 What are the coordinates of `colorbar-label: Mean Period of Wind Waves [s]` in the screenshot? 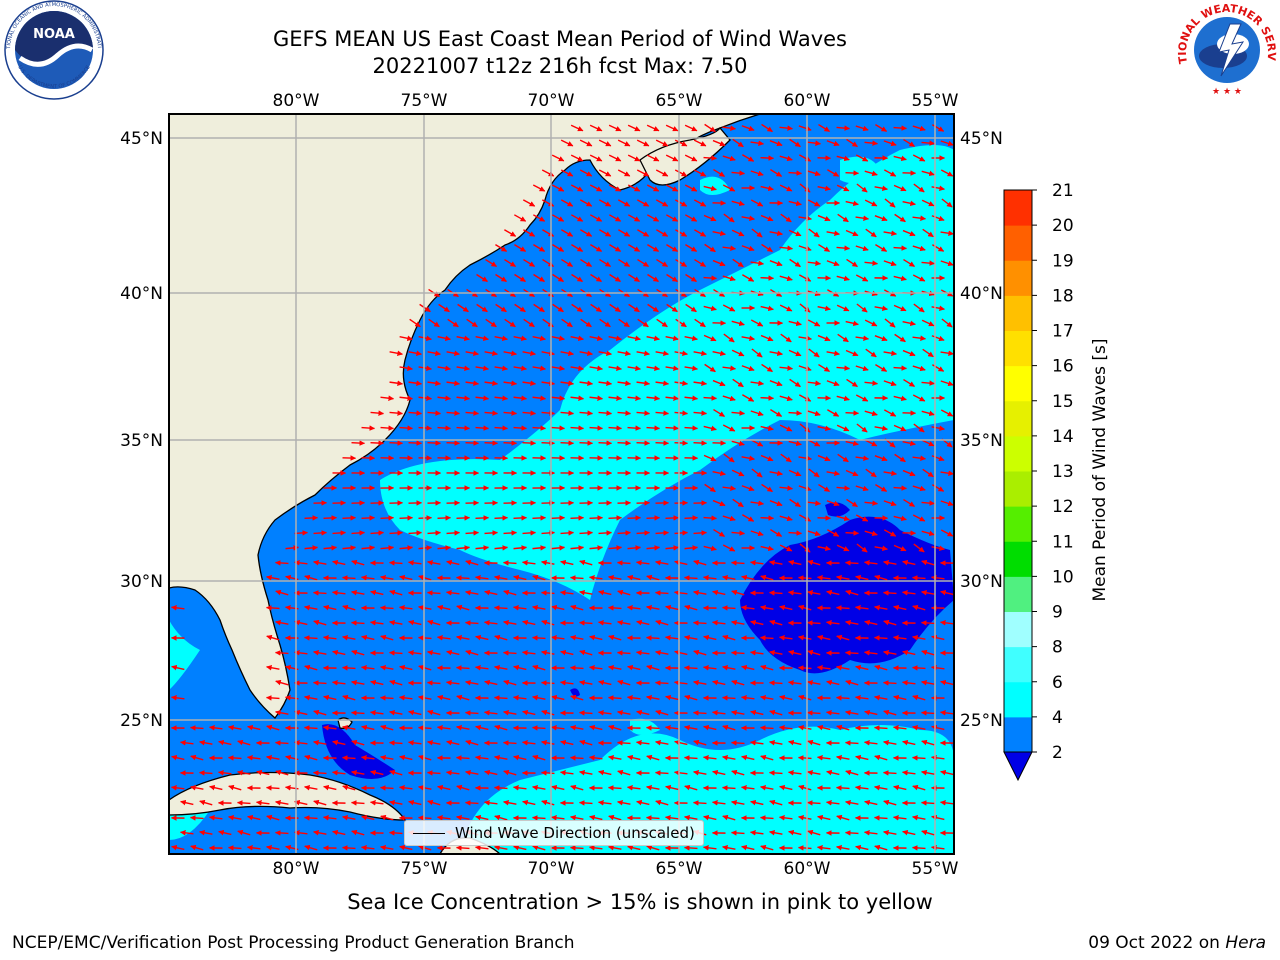 It's located at (1100, 469).